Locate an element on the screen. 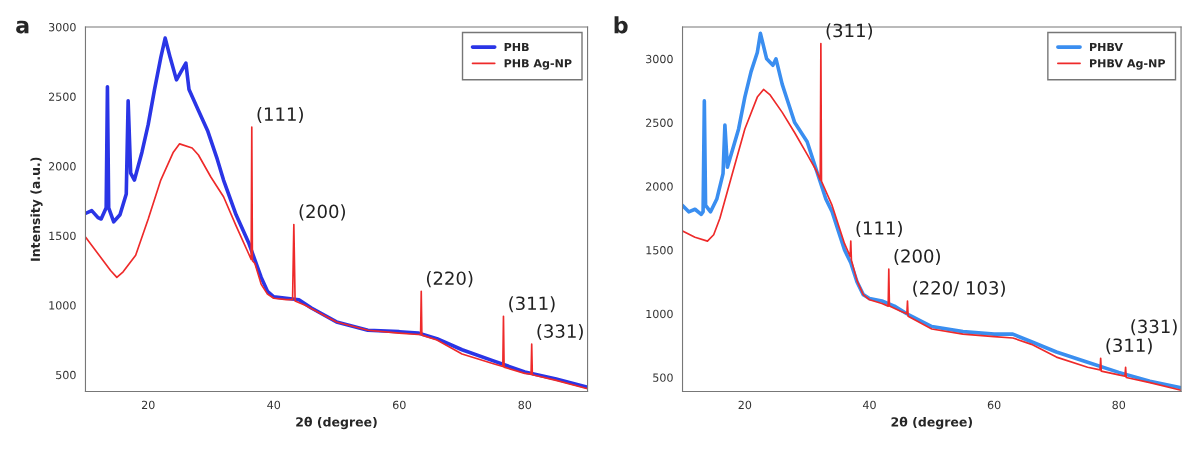  legend-label: PHB Ag-NP is located at coordinates (538, 64).